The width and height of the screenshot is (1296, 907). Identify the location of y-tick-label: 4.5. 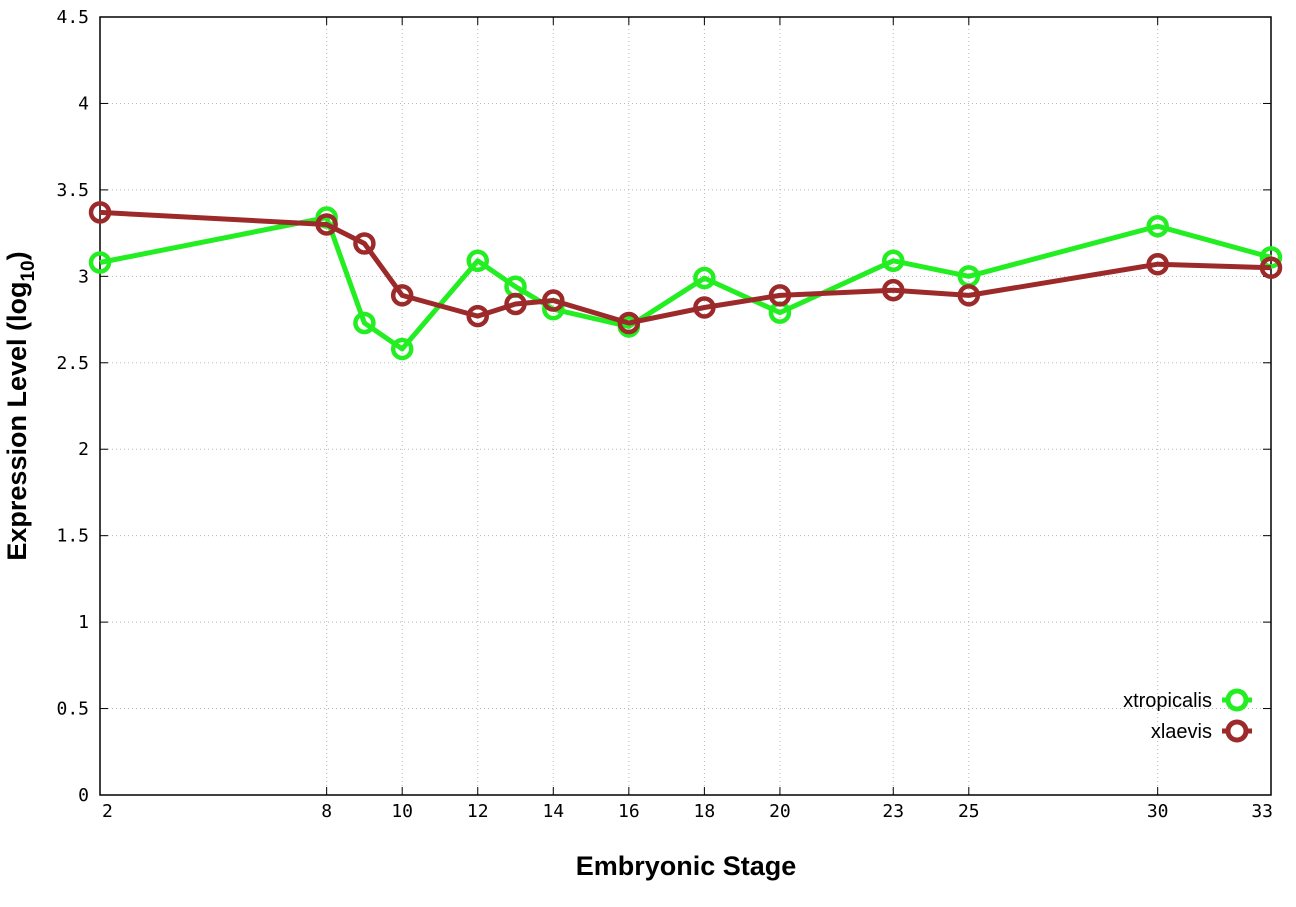
(72, 17).